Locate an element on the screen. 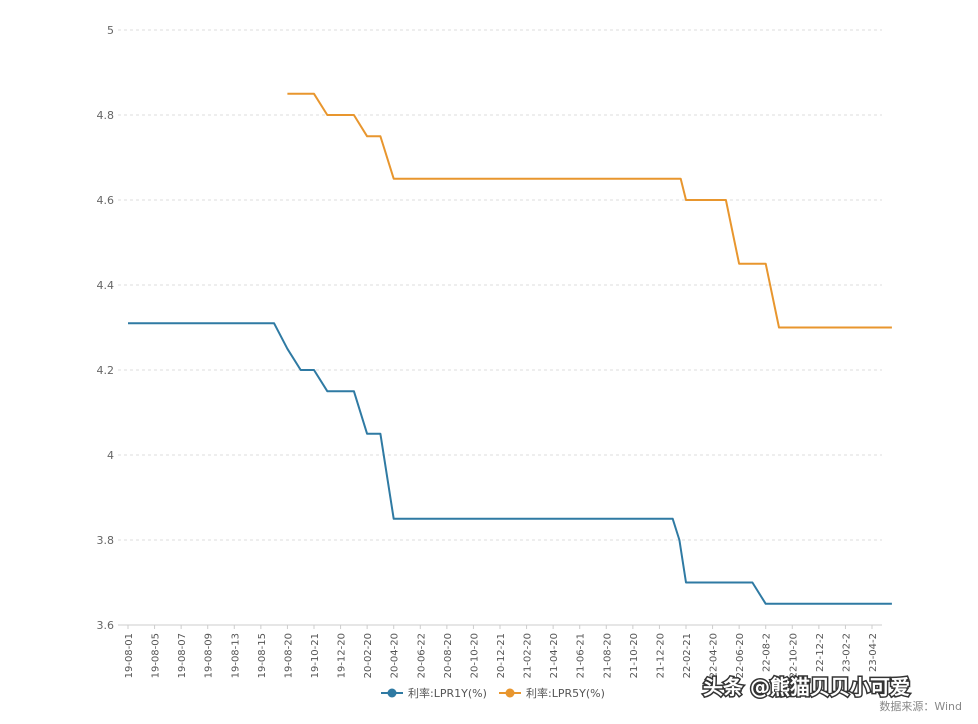 The width and height of the screenshot is (978, 724). x-tick-label: 19-08-09 is located at coordinates (209, 655).